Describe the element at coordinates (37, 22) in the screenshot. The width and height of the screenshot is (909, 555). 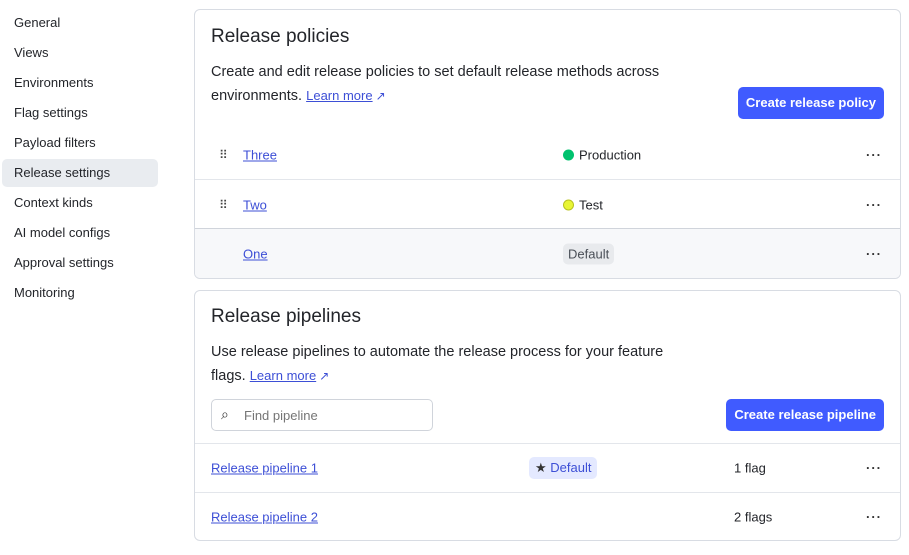
I see `sidebar-item-general: General` at that location.